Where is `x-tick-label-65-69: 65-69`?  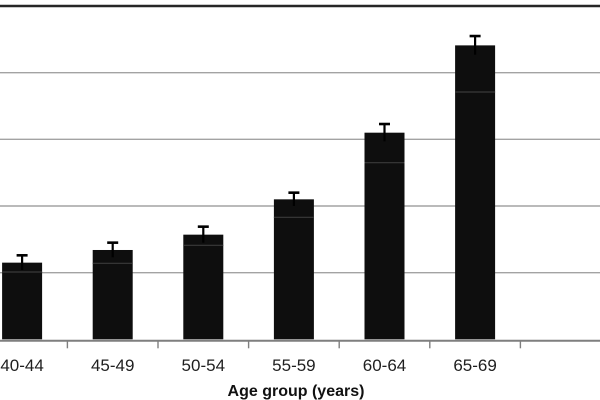 x-tick-label-65-69: 65-69 is located at coordinates (474, 365).